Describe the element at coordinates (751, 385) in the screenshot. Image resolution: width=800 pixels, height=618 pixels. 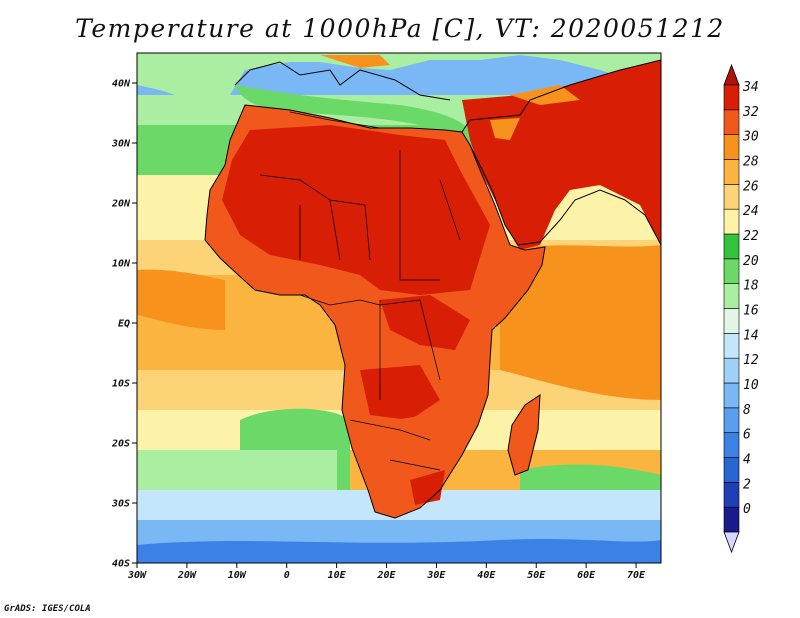
I see `colorbar-label: 10` at that location.